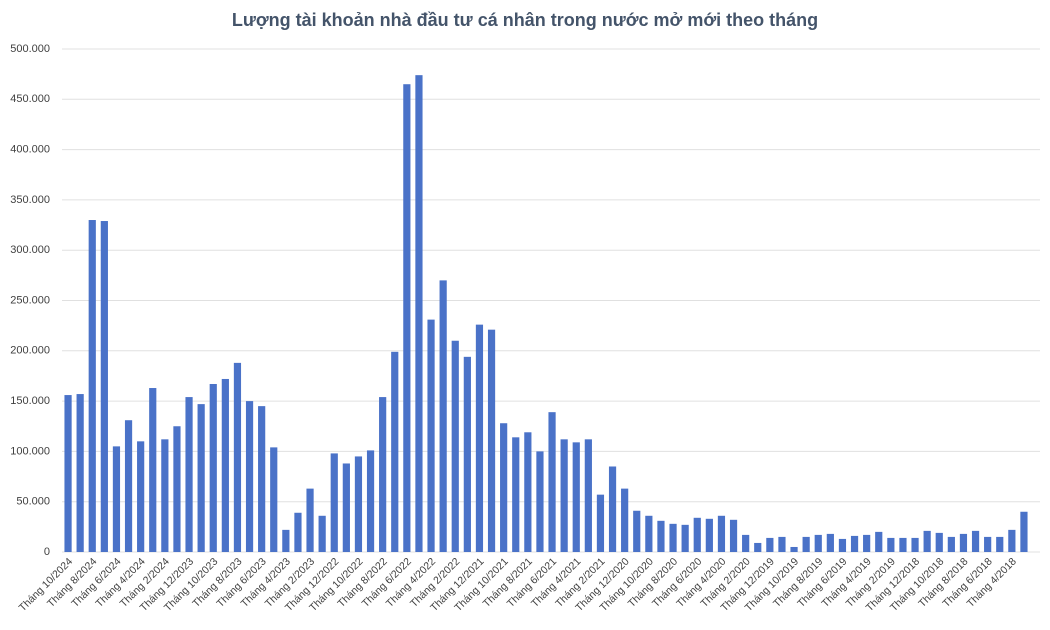  Describe the element at coordinates (47, 552) in the screenshot. I see `y-tick-label: 0` at that location.